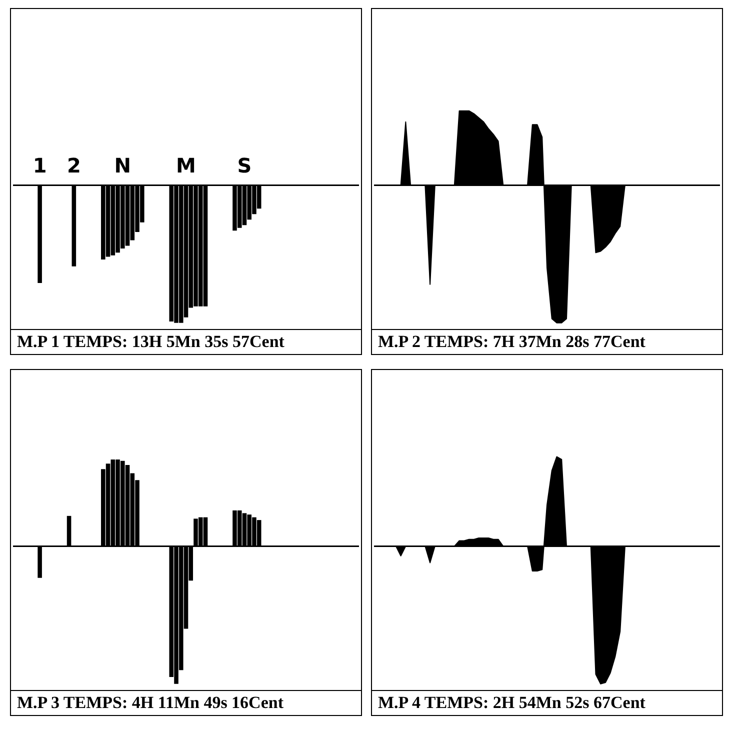 Image resolution: width=735 pixels, height=733 pixels. I want to click on text: M.P 2 TEMPS: 7H 37Mn 28s 77Cent, so click(547, 341).